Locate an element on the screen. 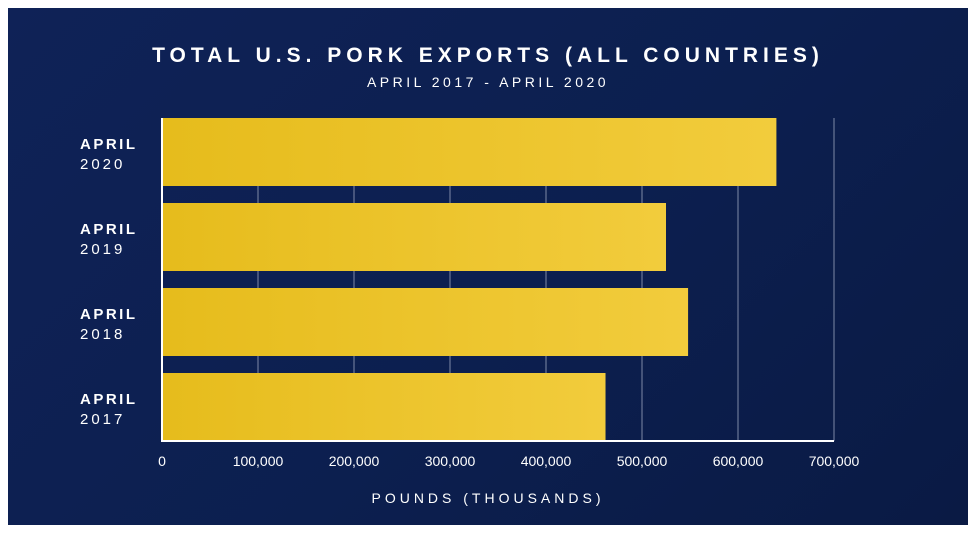 Image resolution: width=976 pixels, height=533 pixels. chart-subtitle: APRIL 2017 - APRIL 2020 is located at coordinates (488, 82).